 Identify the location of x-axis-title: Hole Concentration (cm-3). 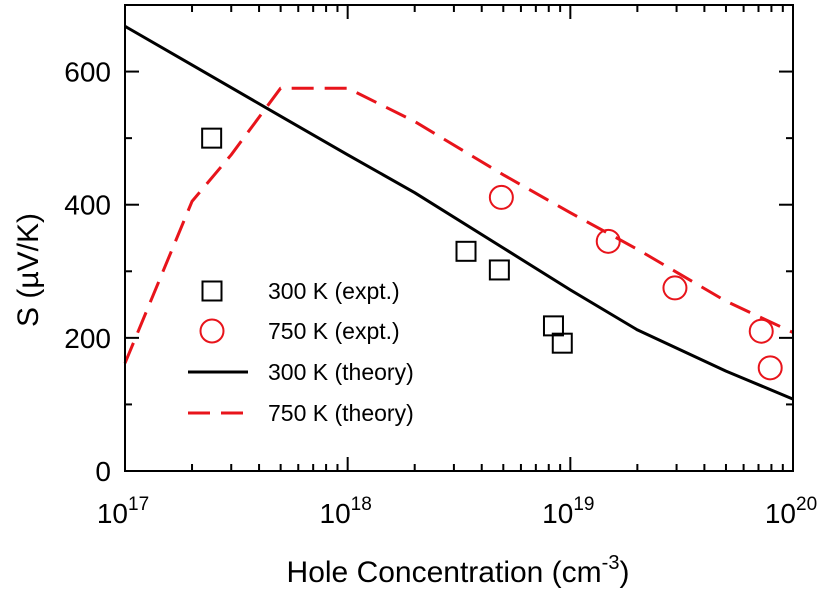
(458, 570).